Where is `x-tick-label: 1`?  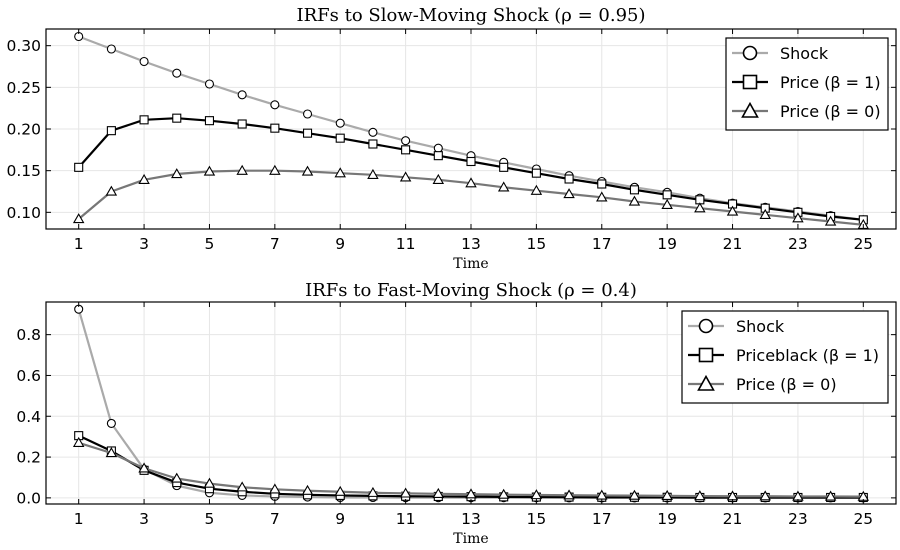
x-tick-label: 1 is located at coordinates (79, 244).